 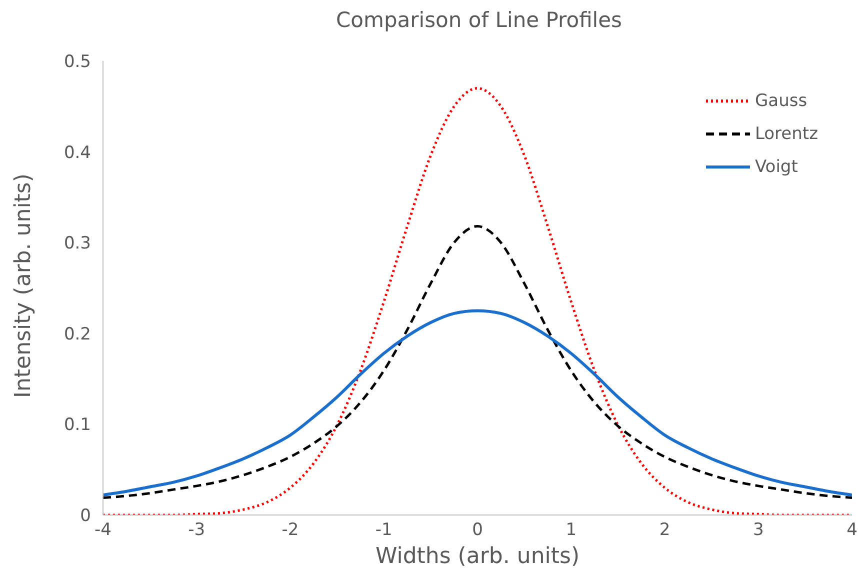 What do you see at coordinates (77, 62) in the screenshot?
I see `y-tick-label: 0.5` at bounding box center [77, 62].